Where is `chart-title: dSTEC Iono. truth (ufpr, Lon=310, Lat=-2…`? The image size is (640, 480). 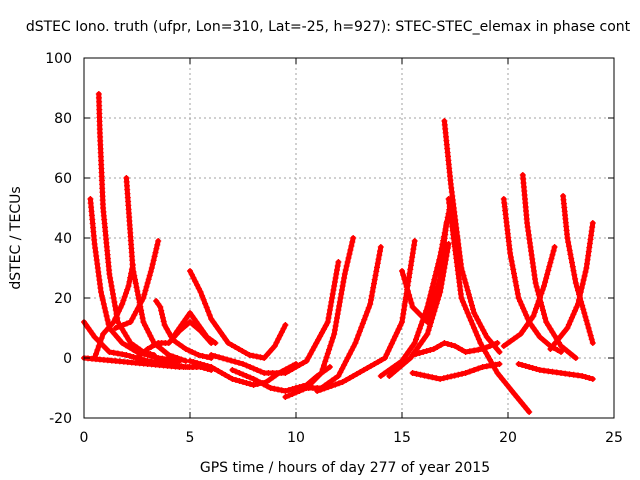
chart-title: dSTEC Iono. truth (ufpr, Lon=310, Lat=-2… is located at coordinates (328, 27).